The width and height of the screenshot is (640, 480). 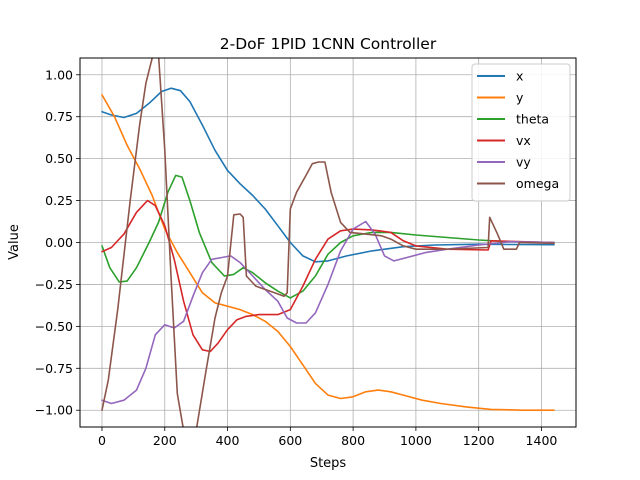 What do you see at coordinates (228, 440) in the screenshot?
I see `x-tick-label: 400` at bounding box center [228, 440].